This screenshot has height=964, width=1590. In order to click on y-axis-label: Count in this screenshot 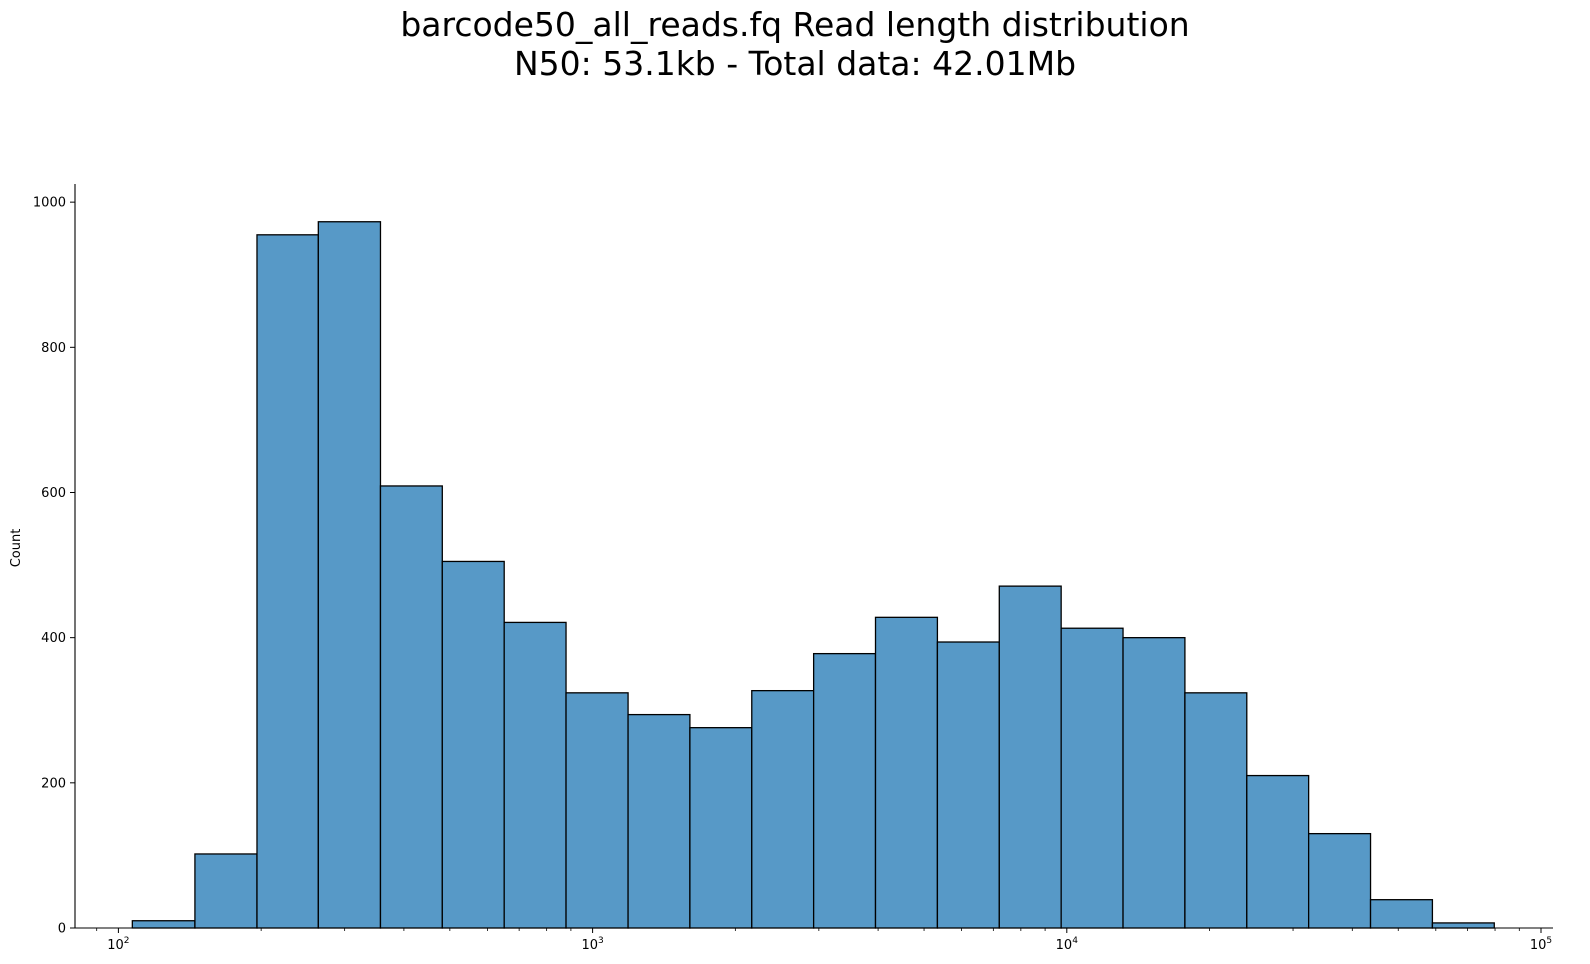, I will do `click(16, 548)`.